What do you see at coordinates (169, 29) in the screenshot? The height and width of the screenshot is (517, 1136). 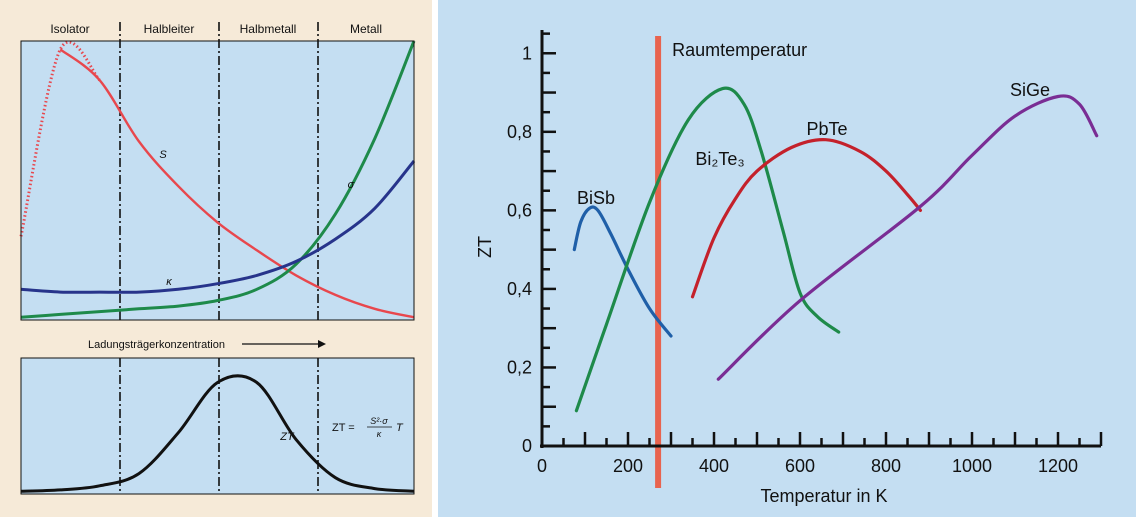 I see `regime-label: Halbleiter` at bounding box center [169, 29].